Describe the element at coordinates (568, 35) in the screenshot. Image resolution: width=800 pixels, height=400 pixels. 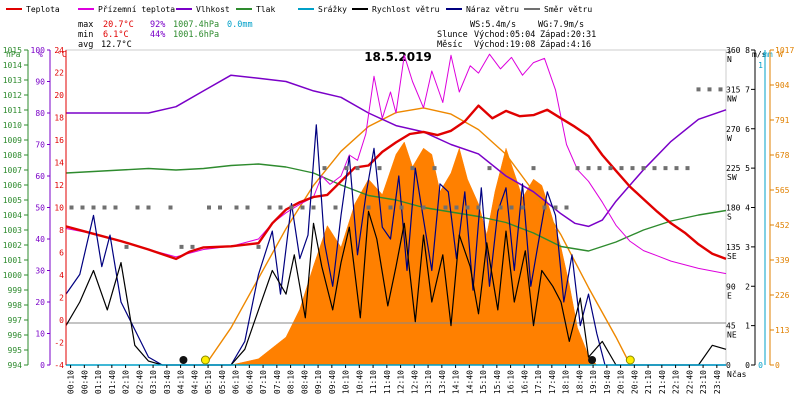
I see `sun-set: Západ:20:31` at that location.